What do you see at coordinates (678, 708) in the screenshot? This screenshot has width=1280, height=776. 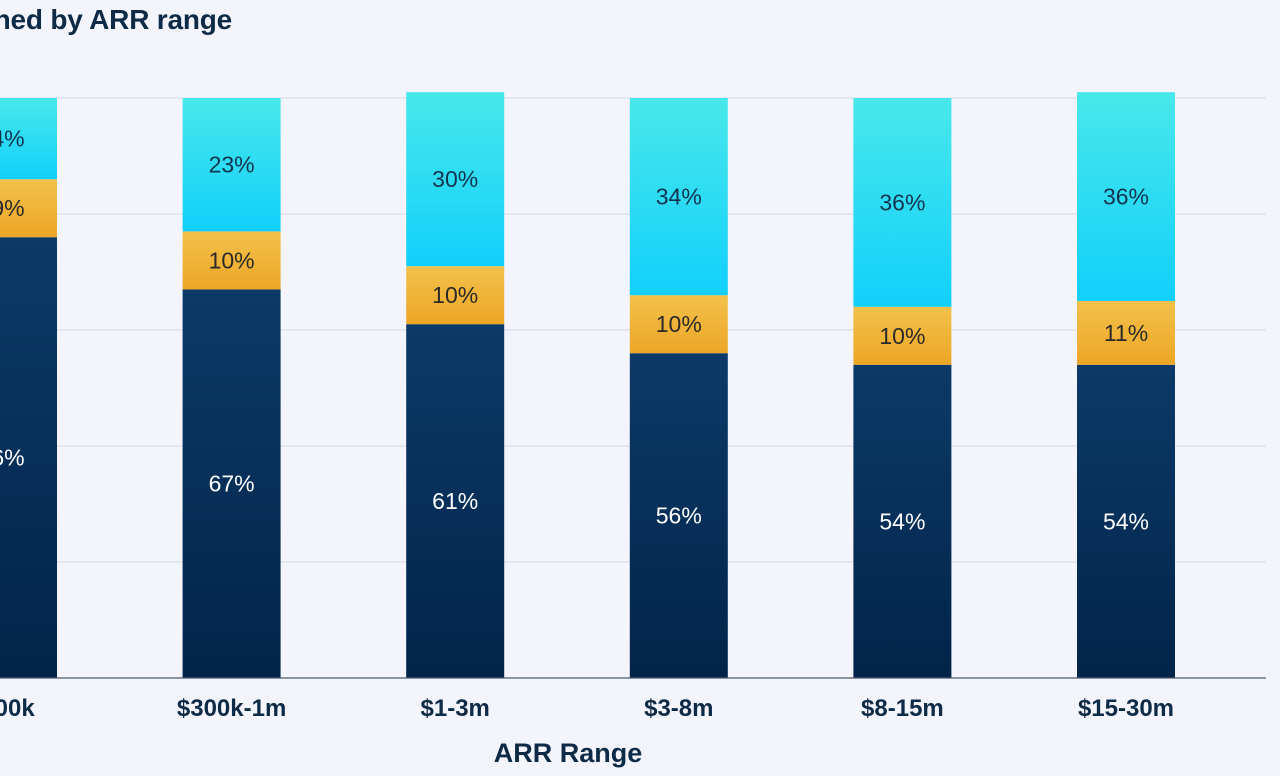 I see `x-tick-label: $3-8m` at bounding box center [678, 708].